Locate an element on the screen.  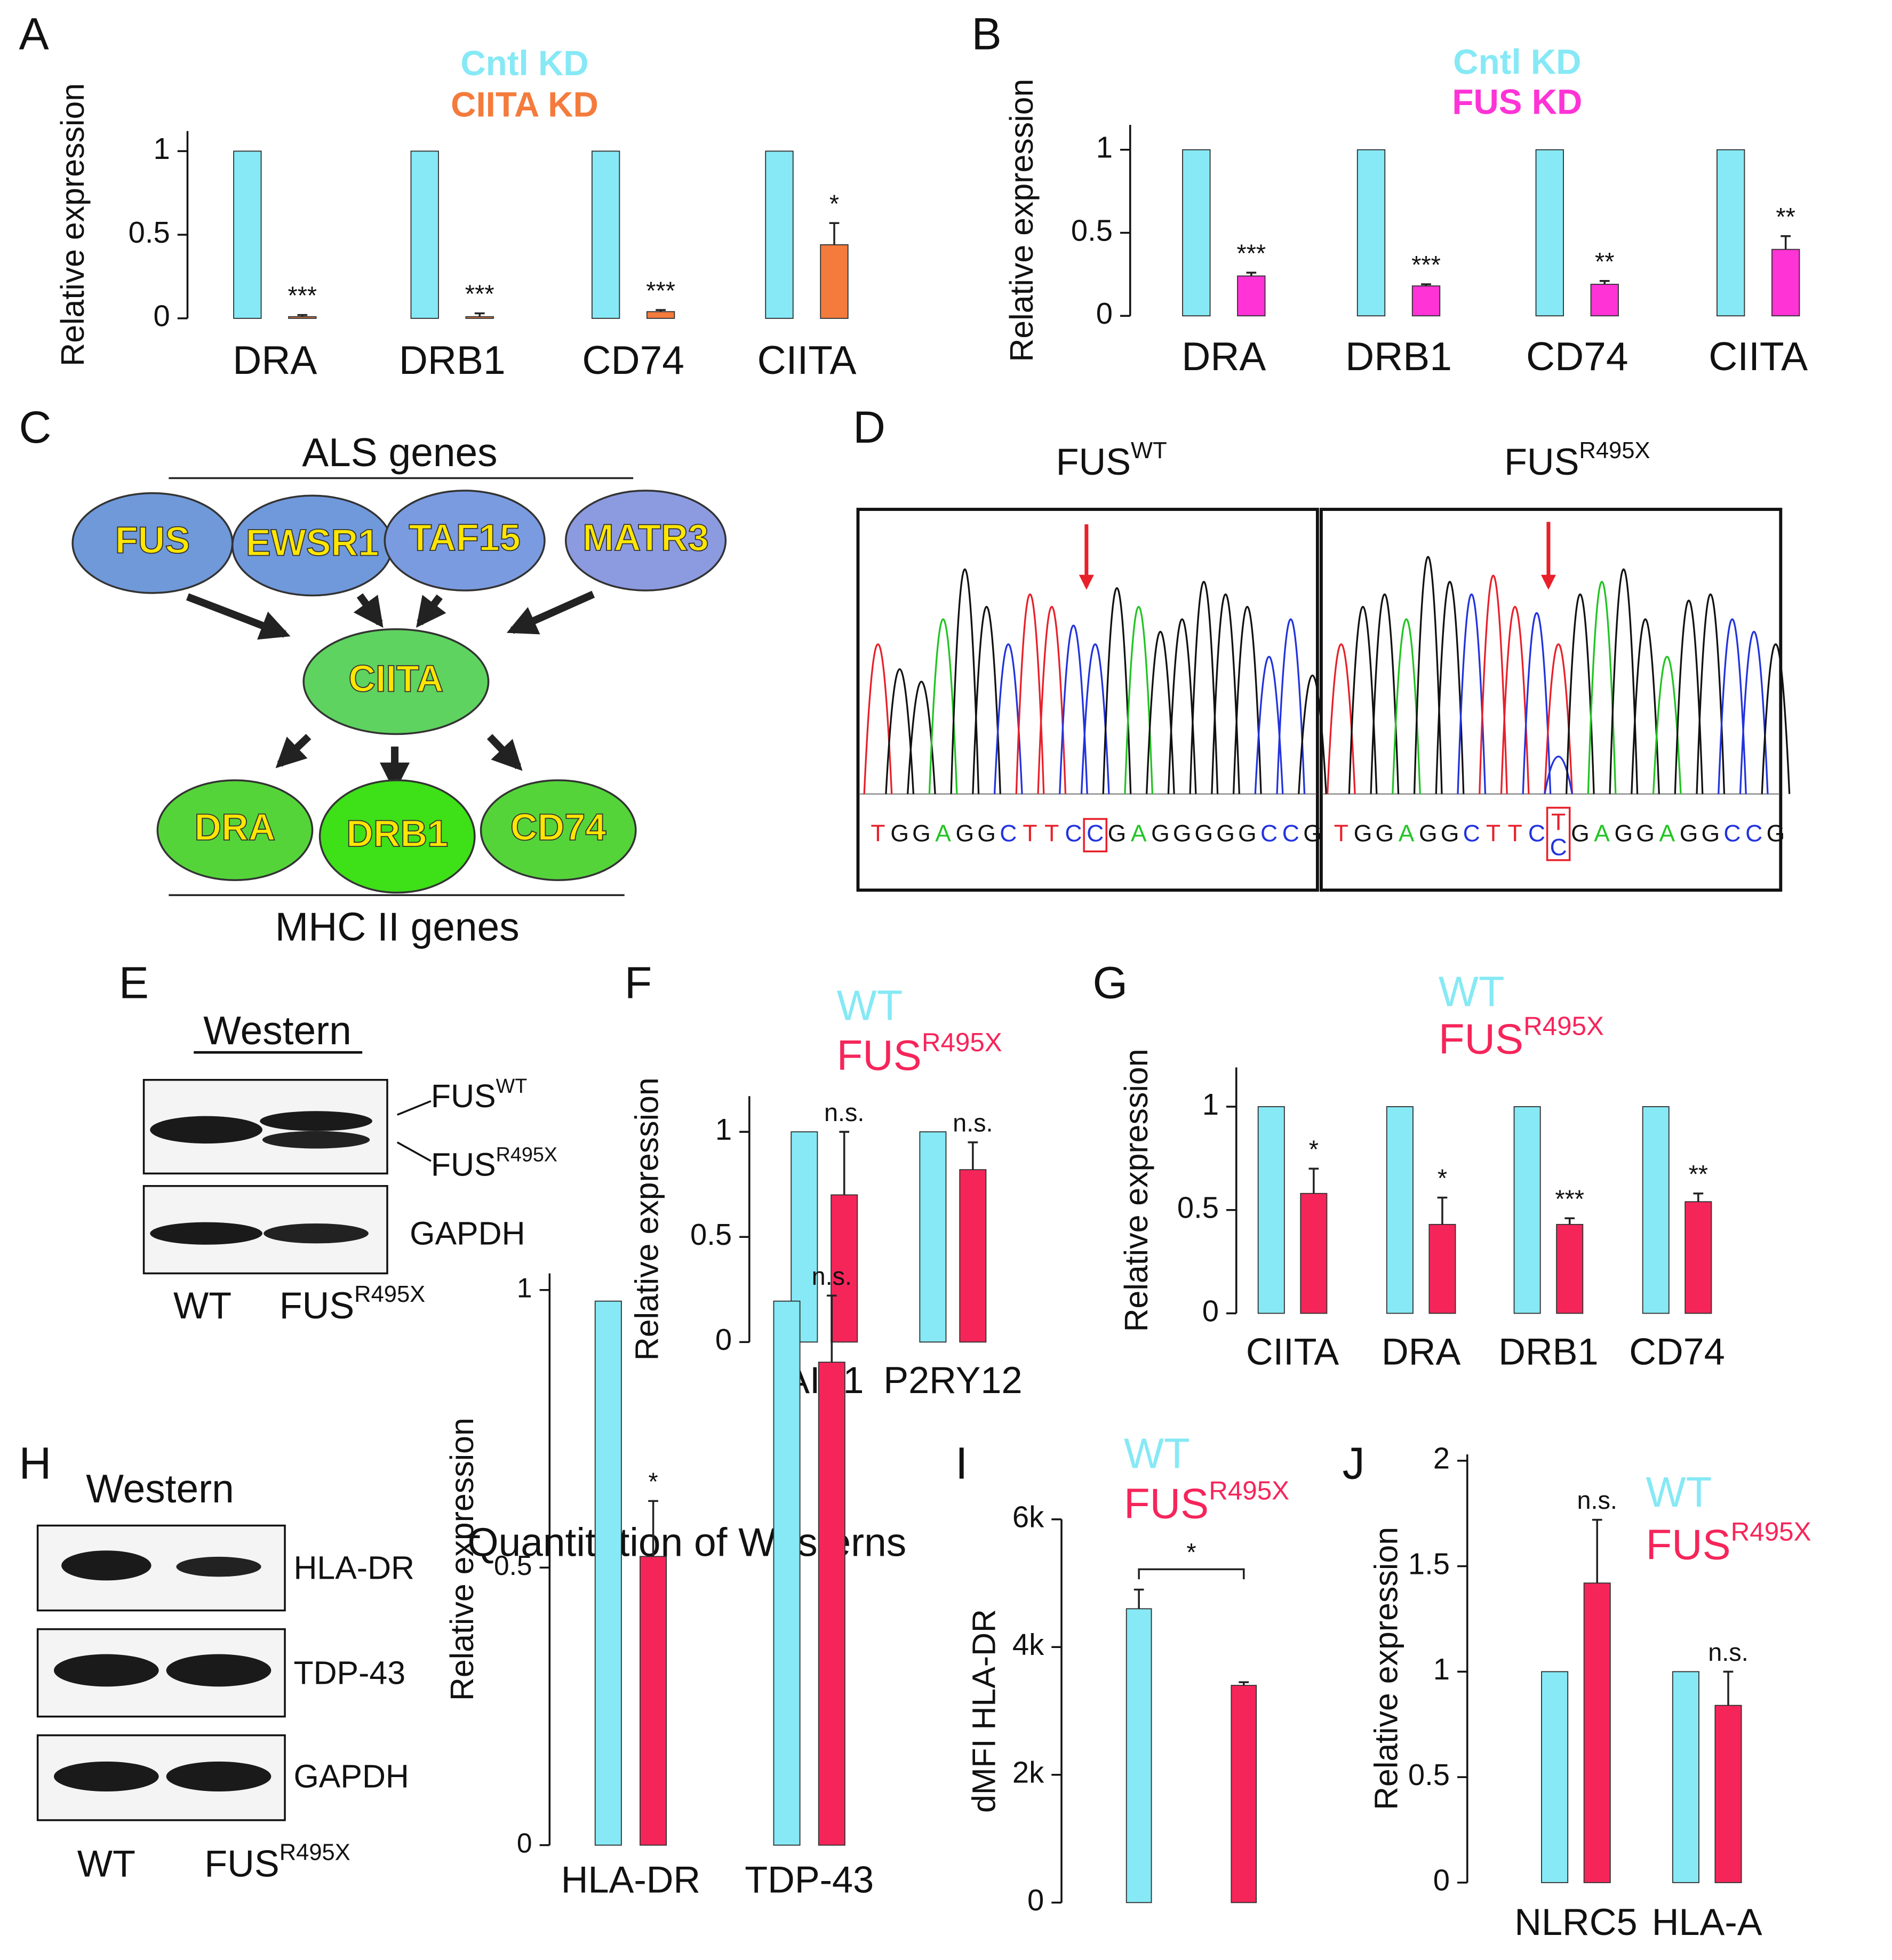
arrows is located at coordinates (390, 691).